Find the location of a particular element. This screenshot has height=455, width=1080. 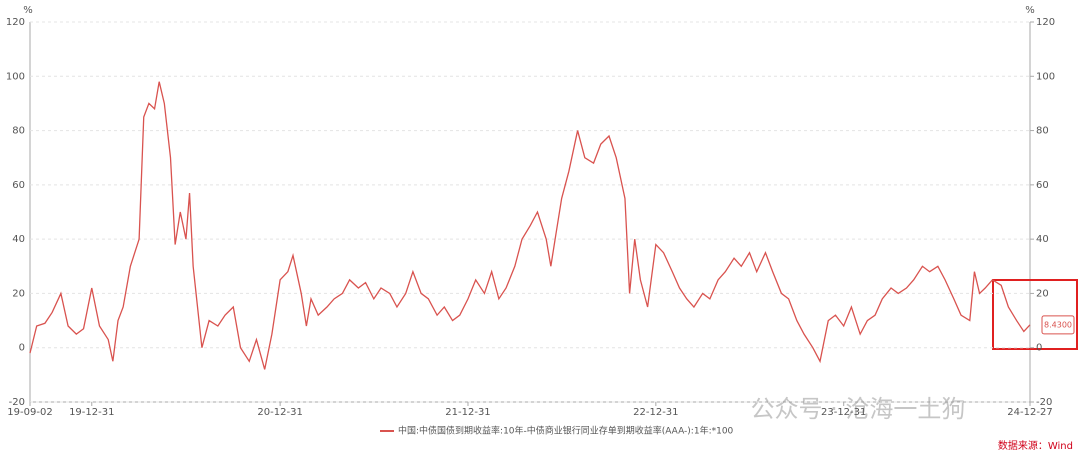

x-tick-label: 22-12-31 is located at coordinates (655, 412).